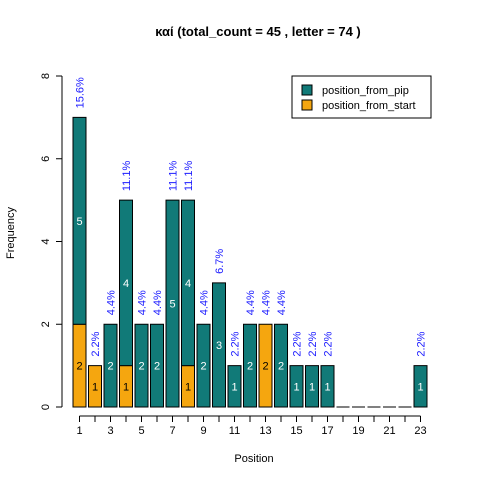  I want to click on bar-percent-label: 6.7%, so click(220, 261).